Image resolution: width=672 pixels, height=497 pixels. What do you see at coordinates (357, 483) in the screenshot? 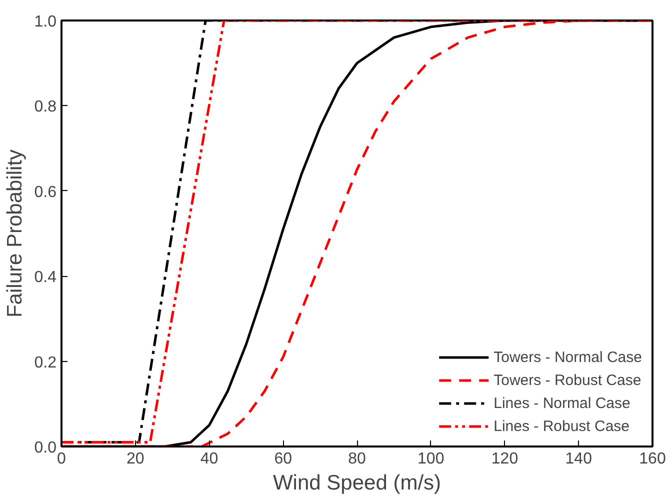
I see `x-axis-title: Wind Speed (m/s)` at bounding box center [357, 483].